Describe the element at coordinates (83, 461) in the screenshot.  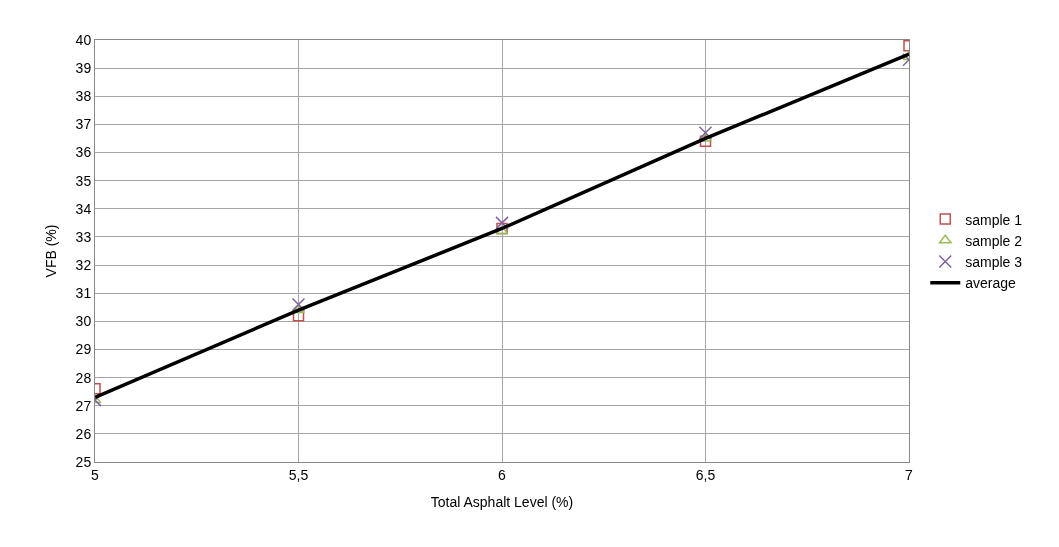
I see `y-tick-label: 25` at that location.